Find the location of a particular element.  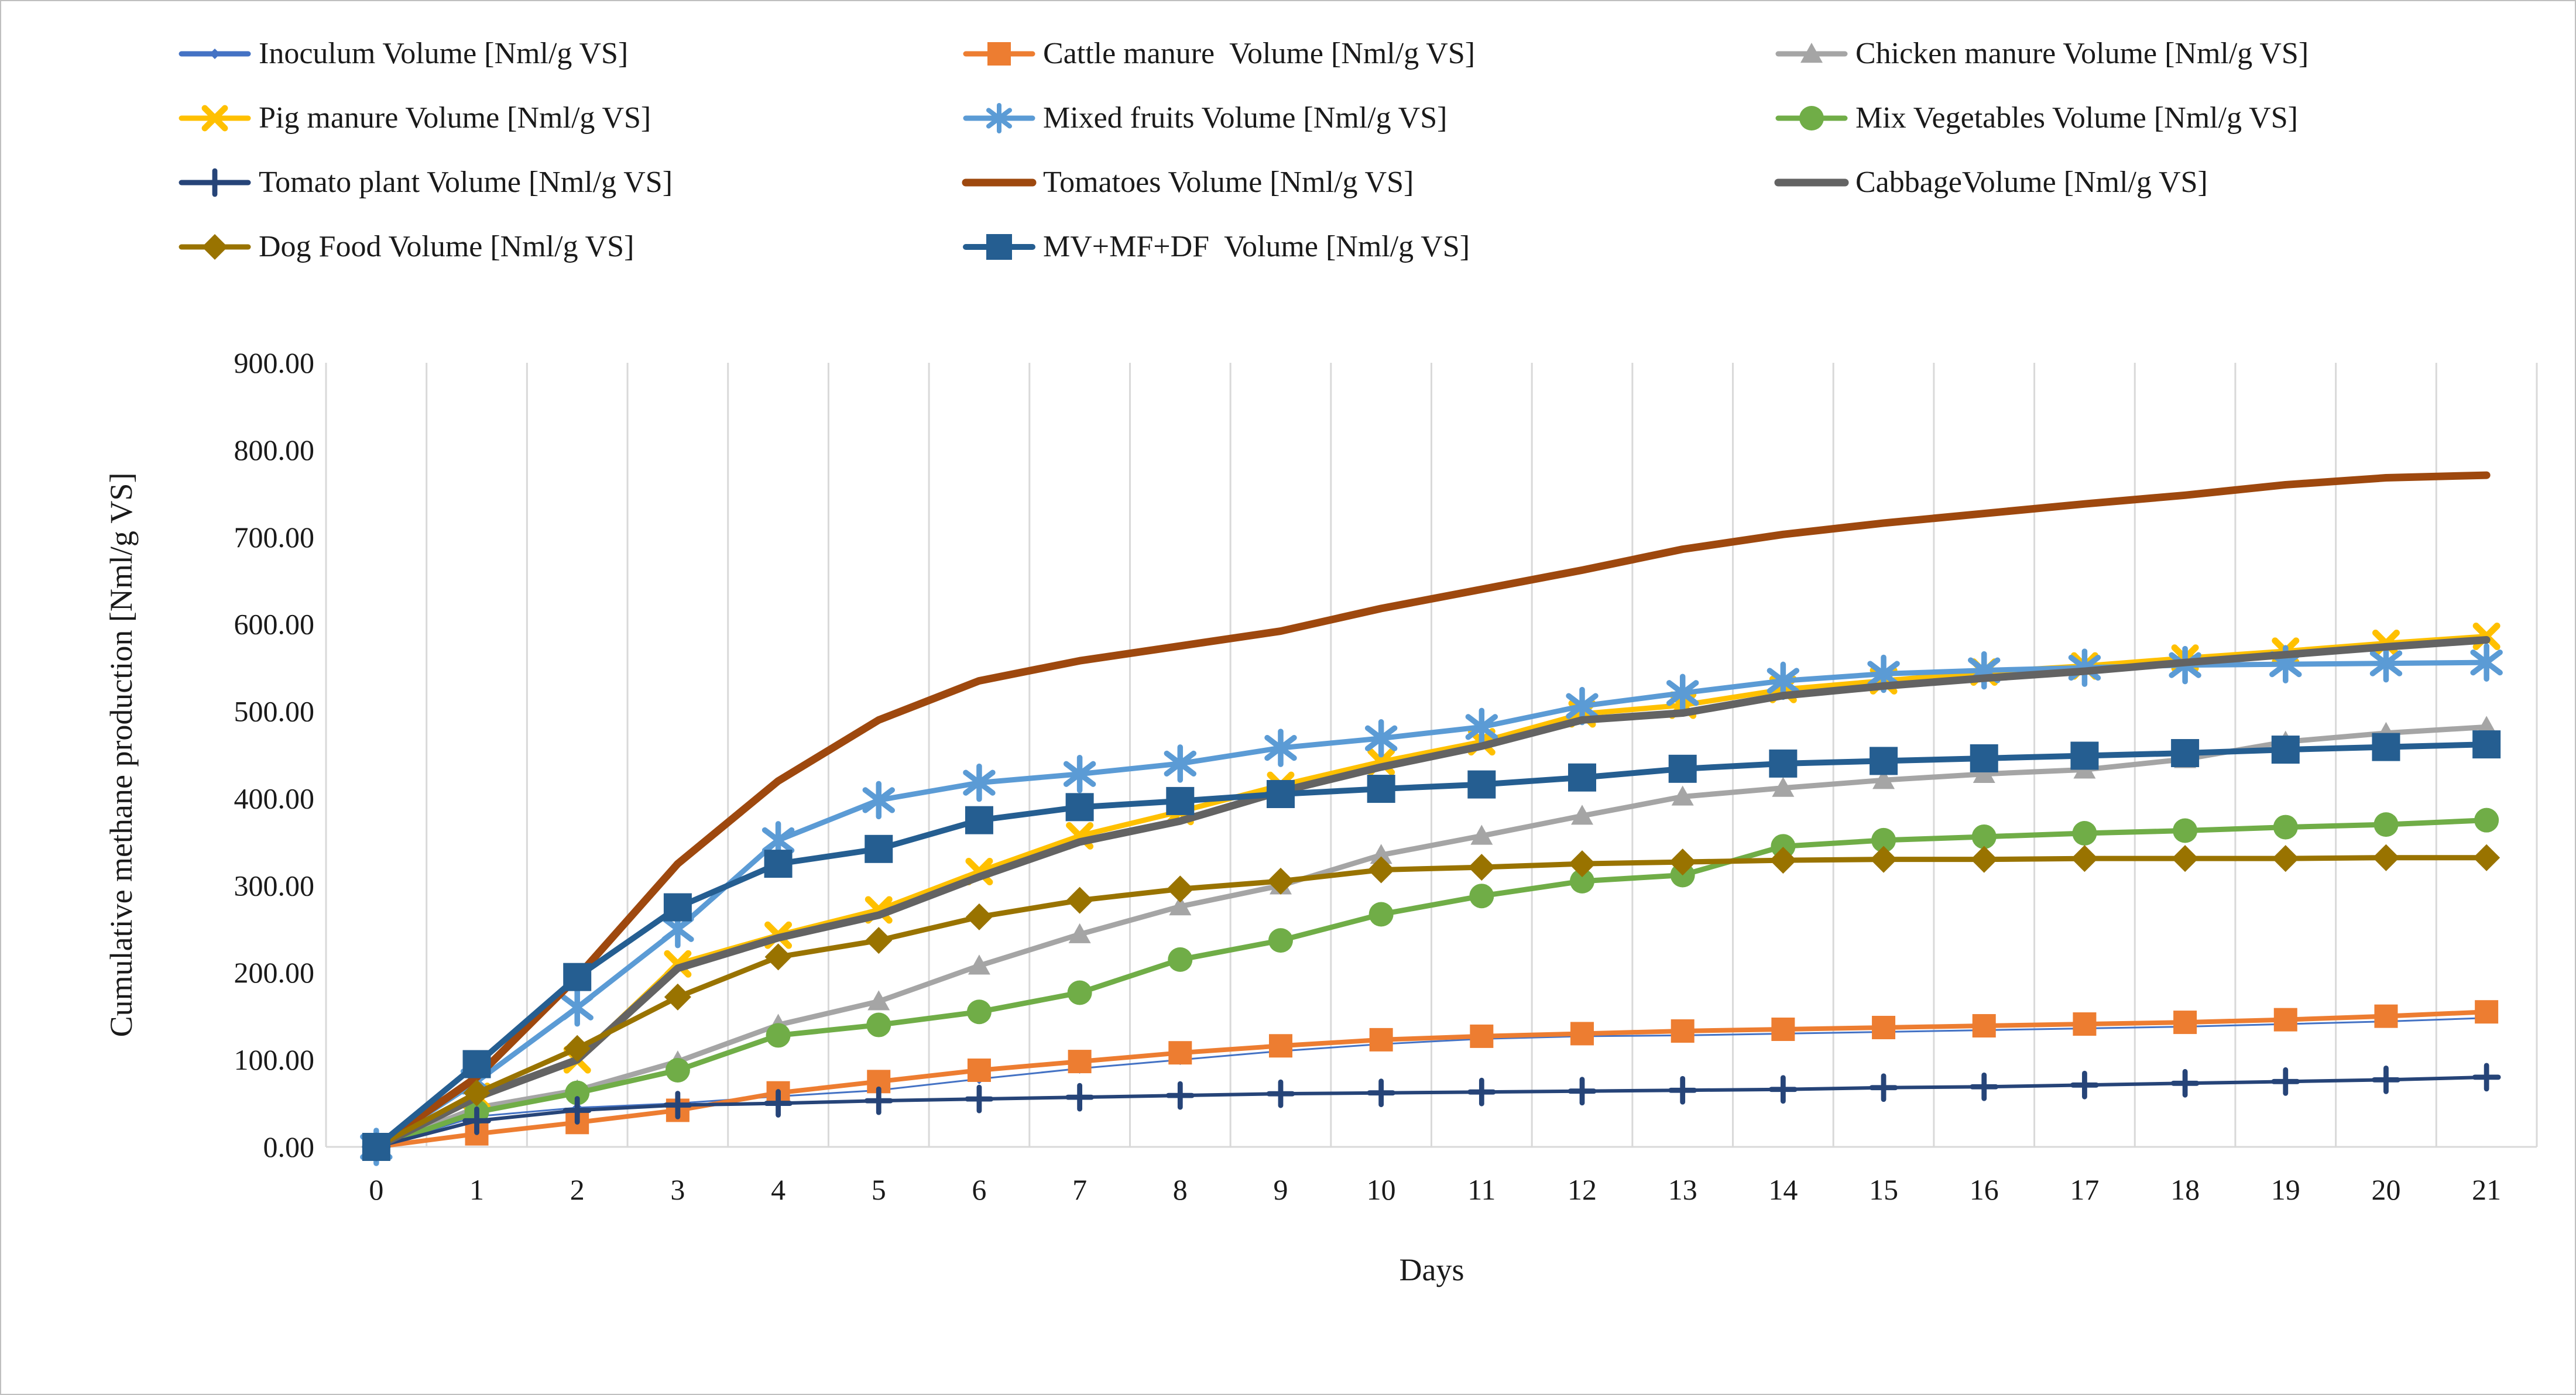

legend-item-label: Dog Food Volume [Nml/g VS] is located at coordinates (447, 247).